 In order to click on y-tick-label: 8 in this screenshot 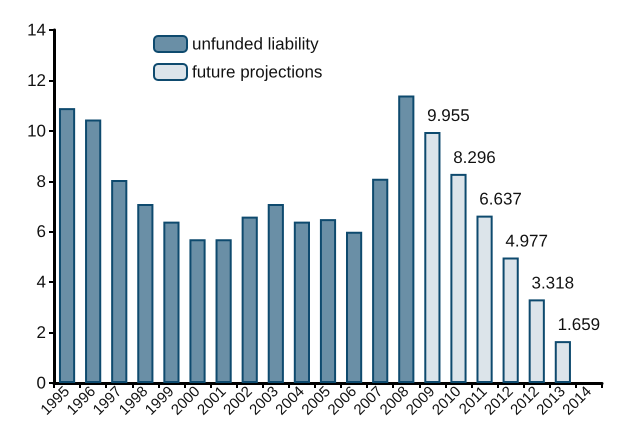, I will do `click(41, 181)`.